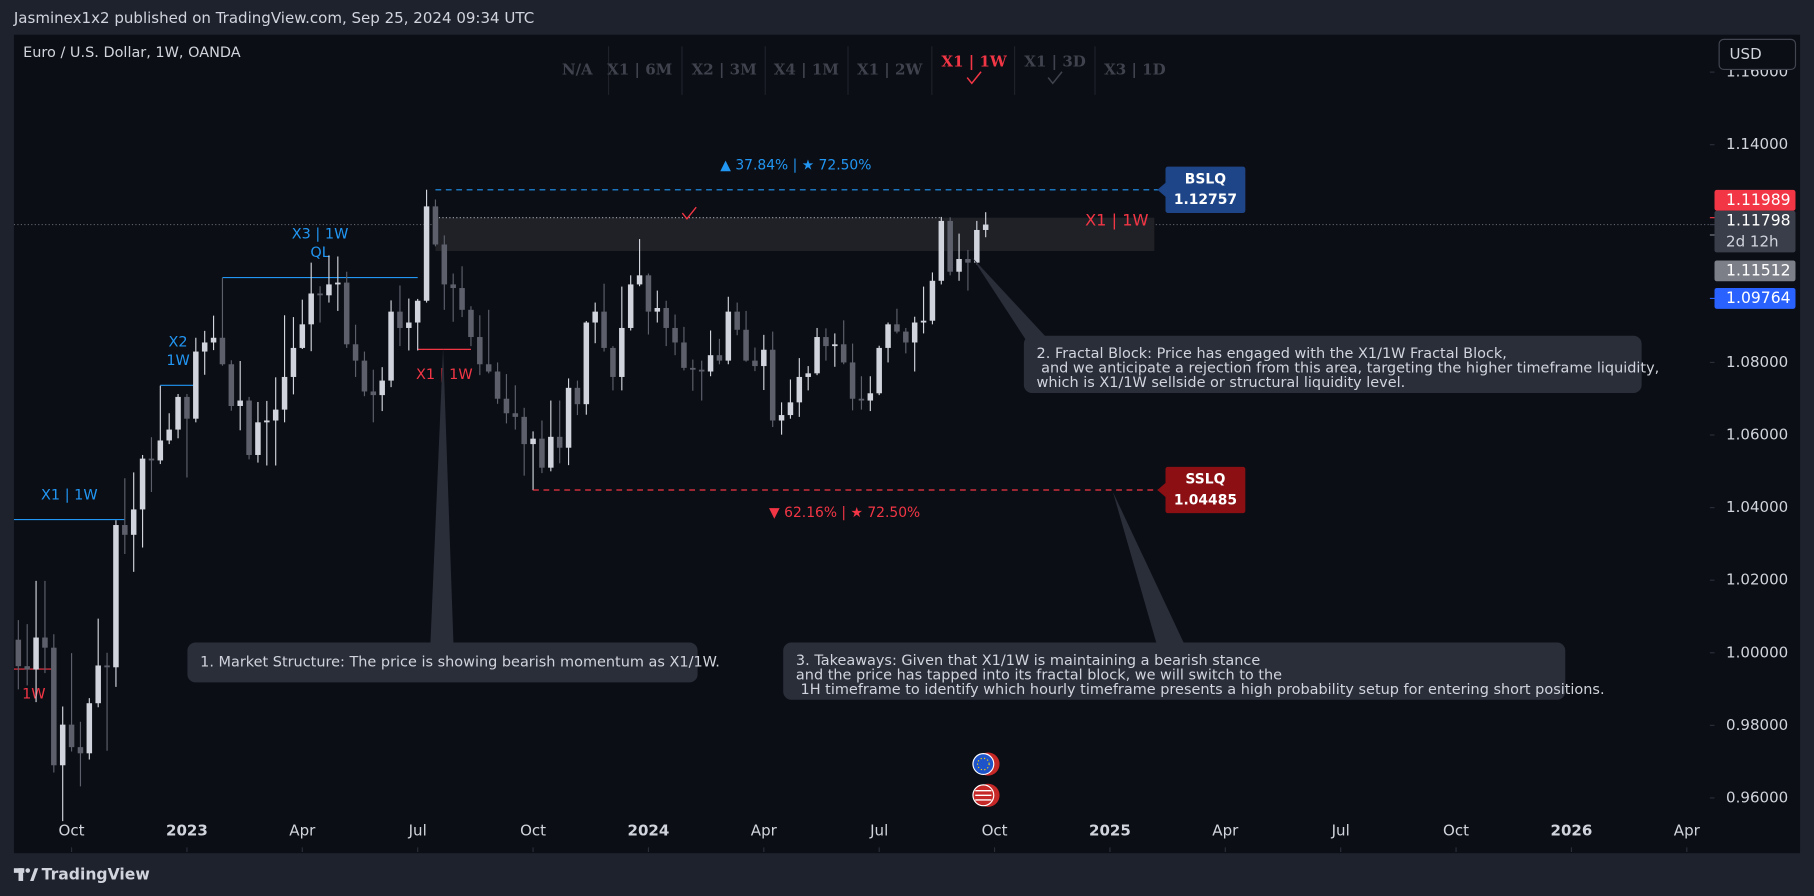 The image size is (1814, 896). Describe the element at coordinates (96, 875) in the screenshot. I see `brand: TradingView` at that location.